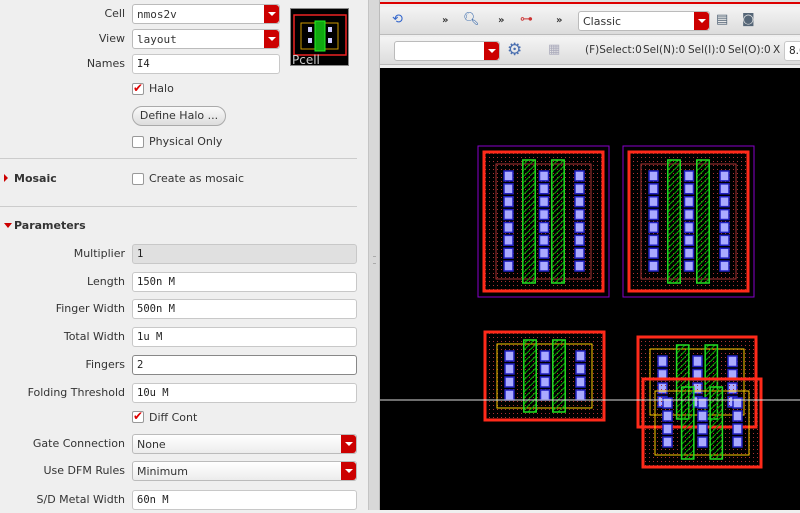  I want to click on collapse-arrow-icon, so click(8, 225).